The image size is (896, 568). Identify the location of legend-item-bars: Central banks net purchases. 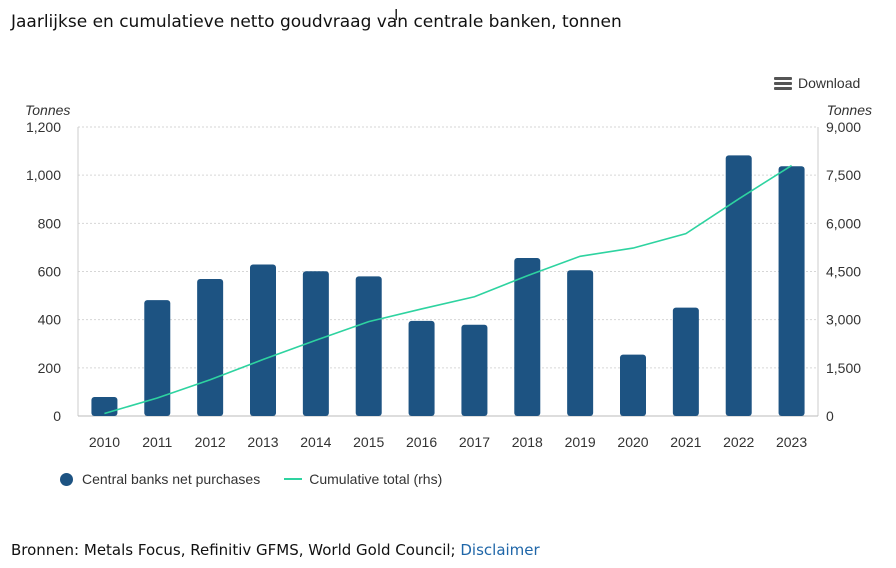
(160, 479).